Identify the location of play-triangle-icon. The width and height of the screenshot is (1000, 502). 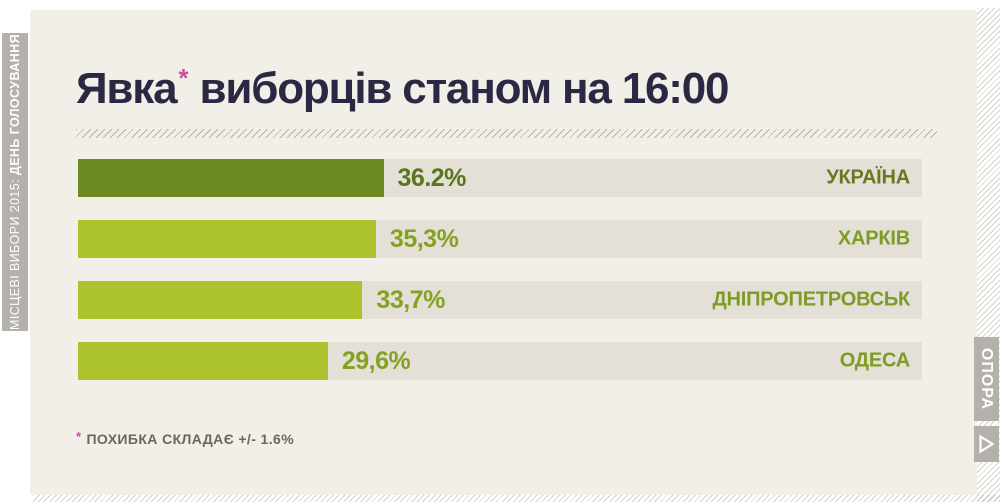
(987, 444).